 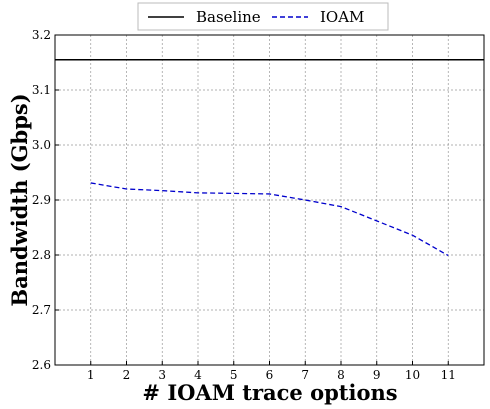 What do you see at coordinates (228, 17) in the screenshot?
I see `legend-label-1: Baseline` at bounding box center [228, 17].